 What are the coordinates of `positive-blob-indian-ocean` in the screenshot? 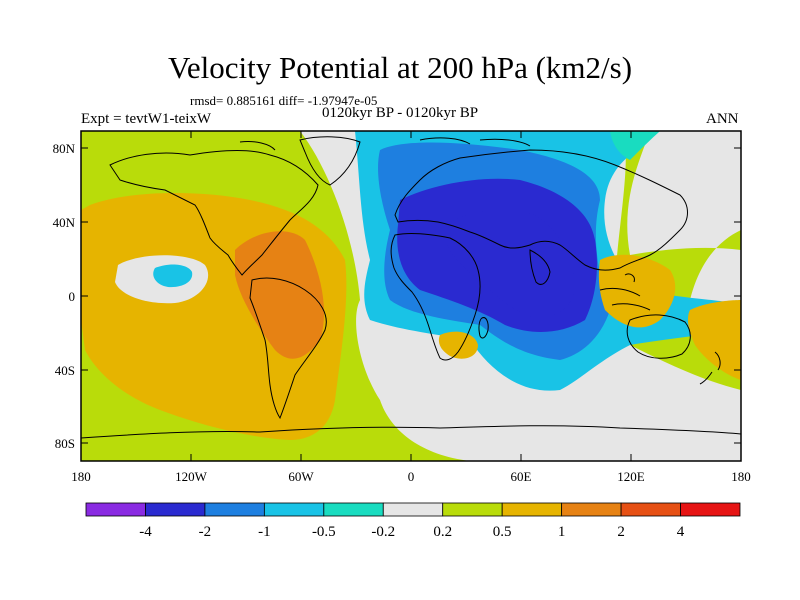 It's located at (458, 345).